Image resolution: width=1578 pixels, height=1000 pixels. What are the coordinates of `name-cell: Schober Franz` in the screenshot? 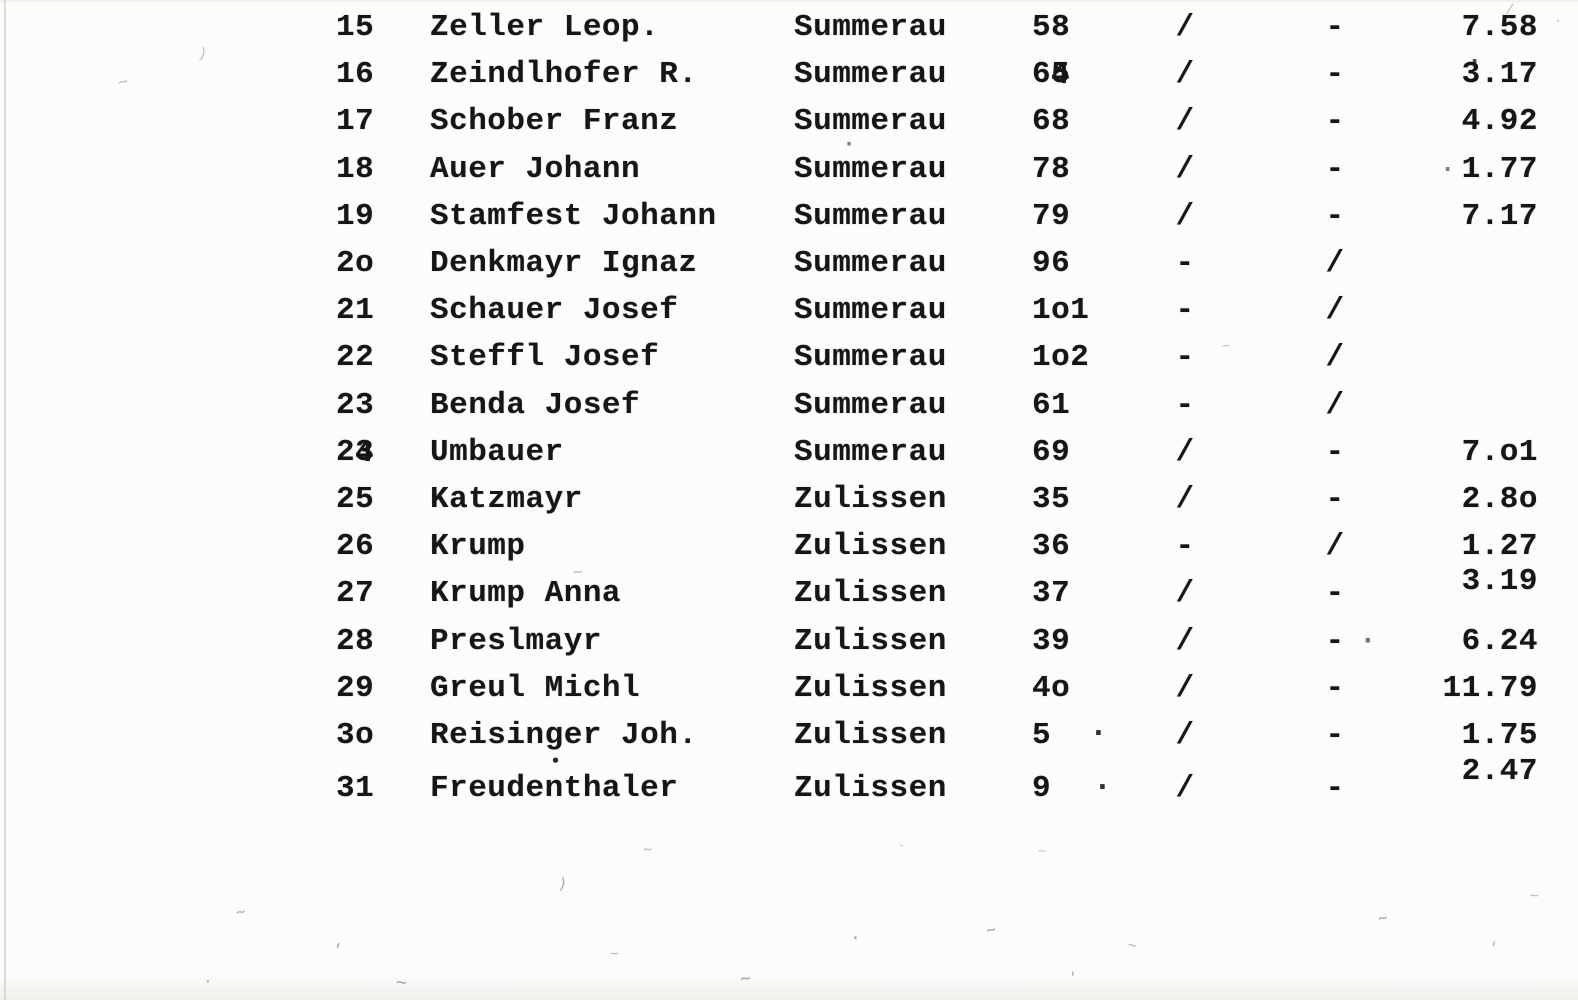 It's located at (554, 121).